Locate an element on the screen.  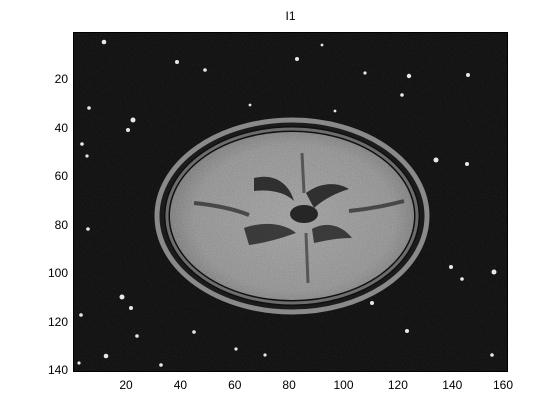
x-tick-label: 20 is located at coordinates (126, 385).